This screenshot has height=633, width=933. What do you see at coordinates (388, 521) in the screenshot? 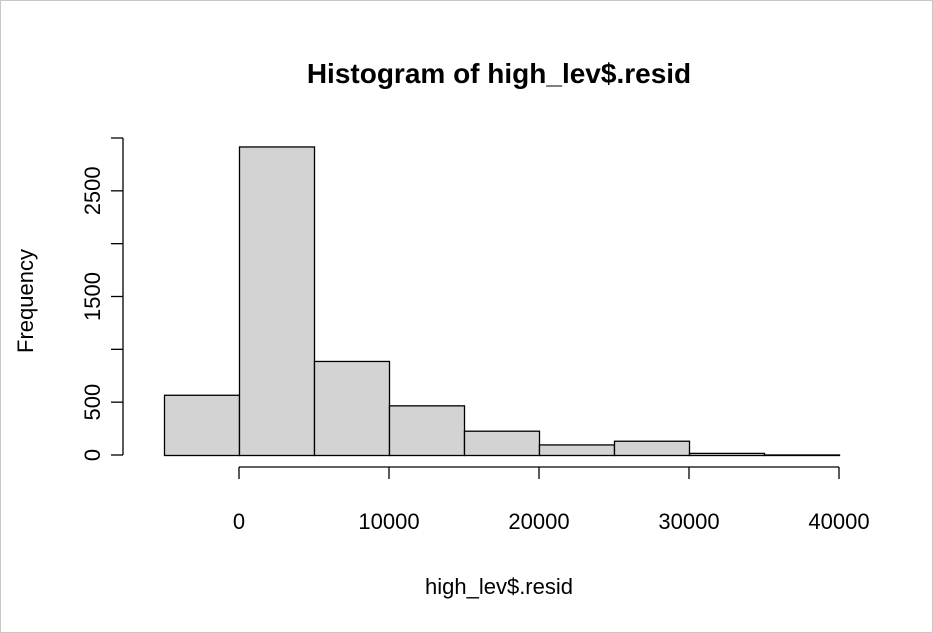
I see `x-tick-label: 10000` at bounding box center [388, 521].